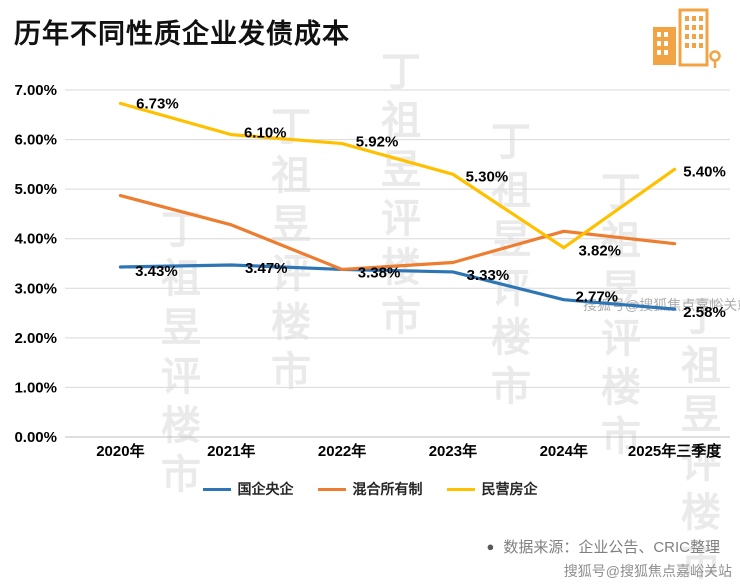 This screenshot has height=587, width=740. I want to click on data-label: 6.73%, so click(157, 103).